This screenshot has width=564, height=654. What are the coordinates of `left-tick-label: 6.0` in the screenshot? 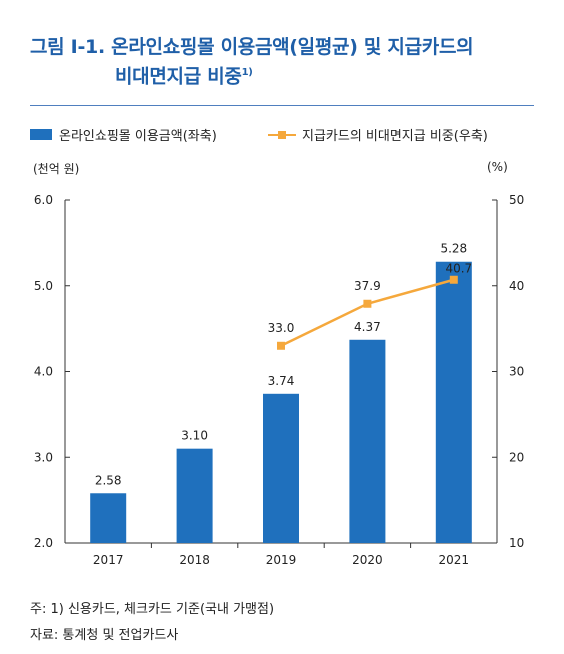 It's located at (43, 200).